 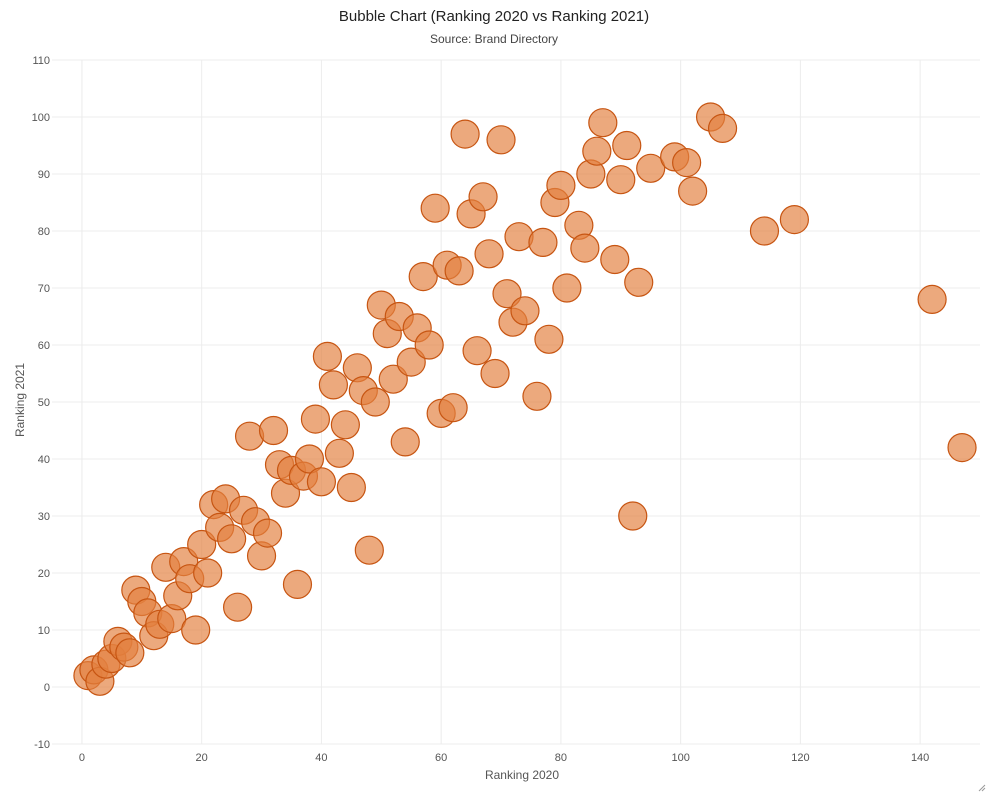 I want to click on y-axis-ticks: -10 0 10 20 30 40 50 60 70 80 90 100 110, so click(x=41, y=403).